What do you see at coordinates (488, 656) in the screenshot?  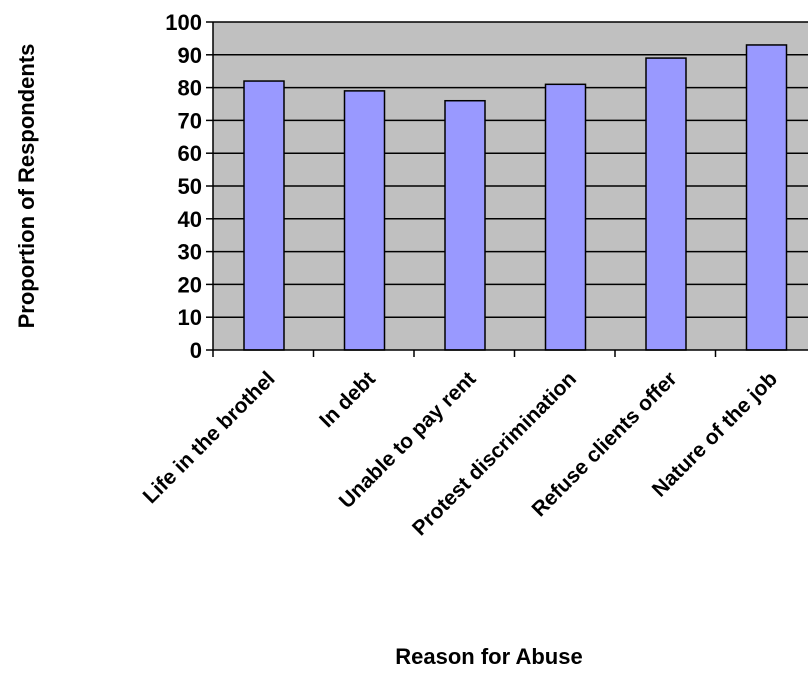 I see `x-axis-title: Reason for Abuse` at bounding box center [488, 656].